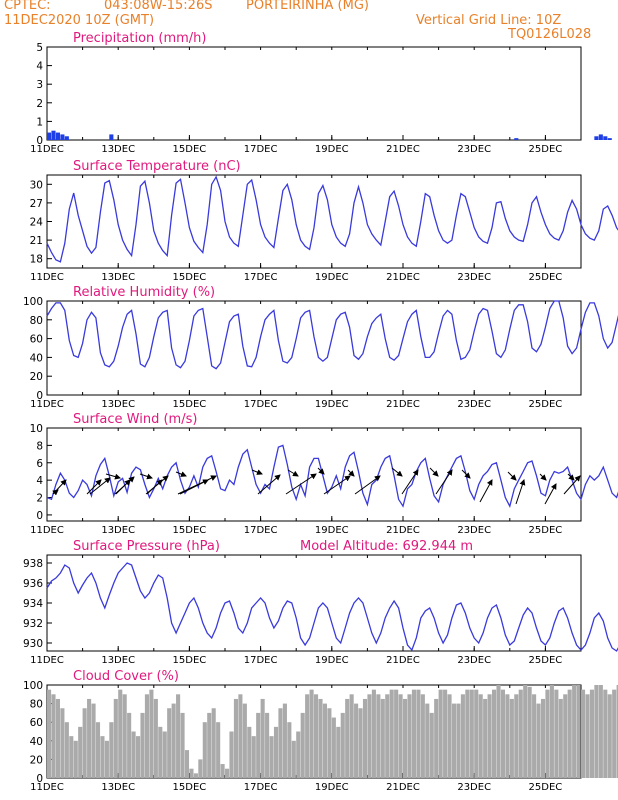  I want to click on cloud-y-tick-label: 60, so click(36, 723).